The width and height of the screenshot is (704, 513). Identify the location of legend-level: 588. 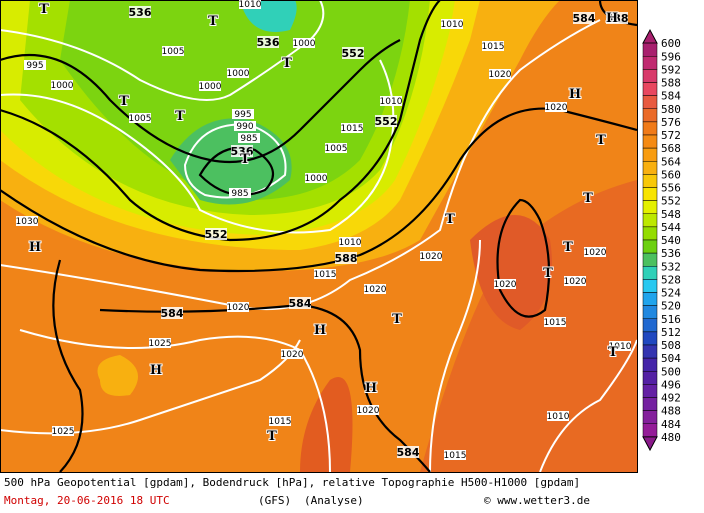
(671, 83).